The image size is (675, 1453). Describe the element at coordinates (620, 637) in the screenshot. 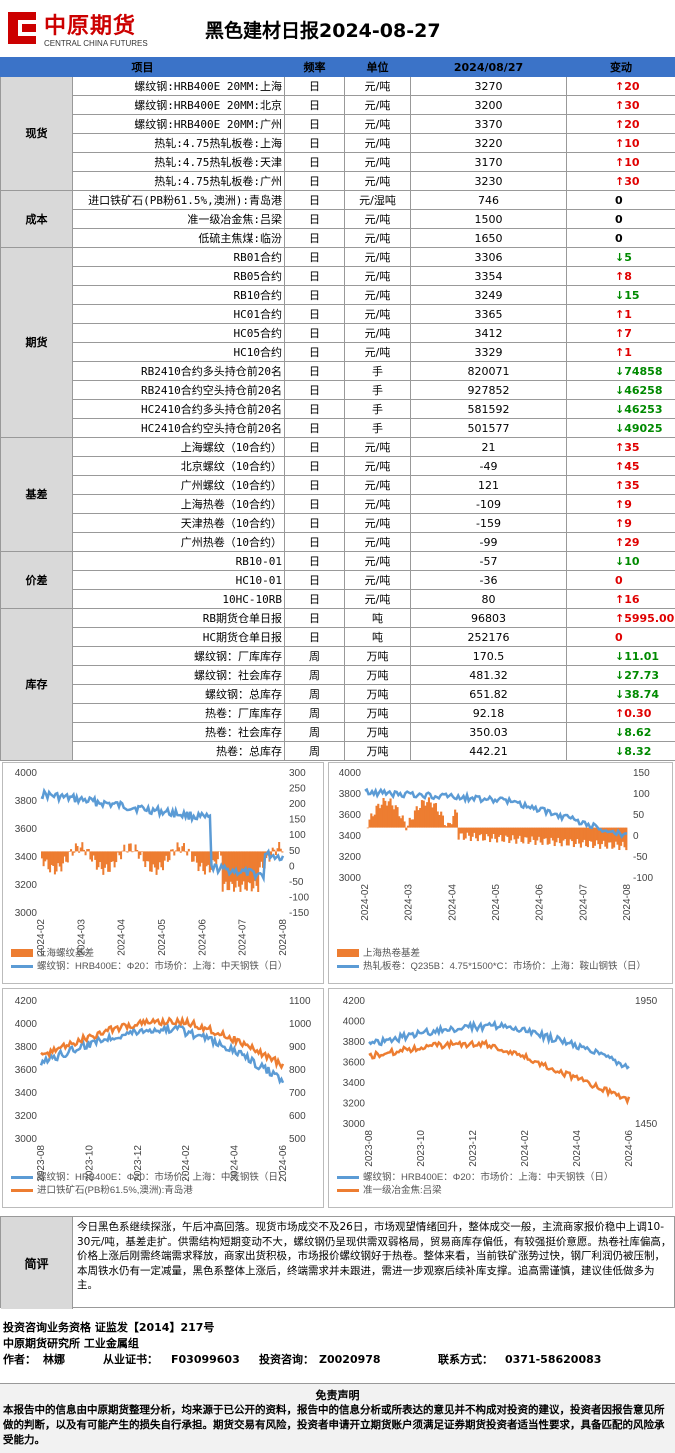

I see `change-cell: 0` at that location.